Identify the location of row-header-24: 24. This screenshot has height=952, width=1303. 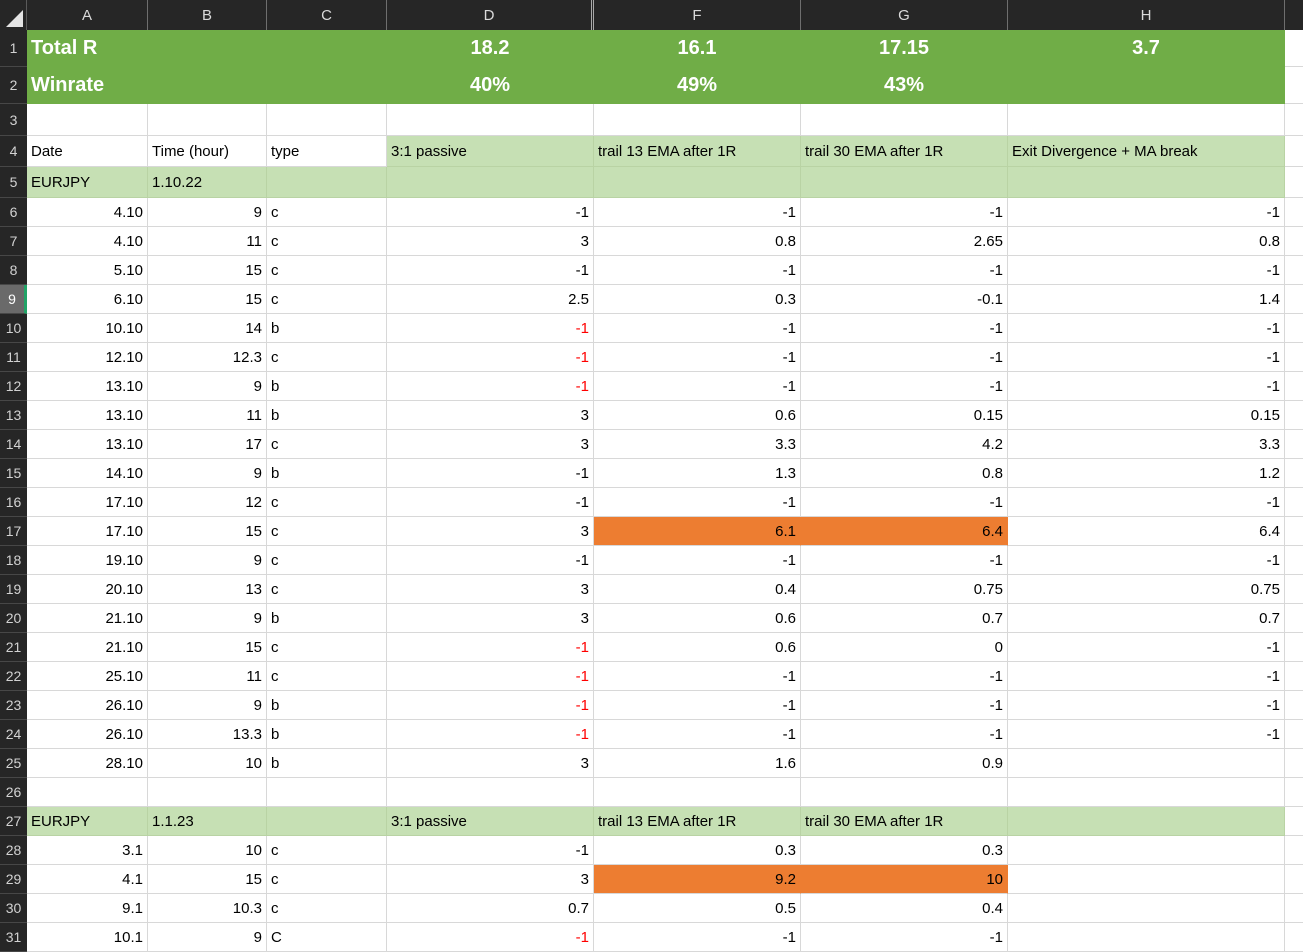
(13, 734).